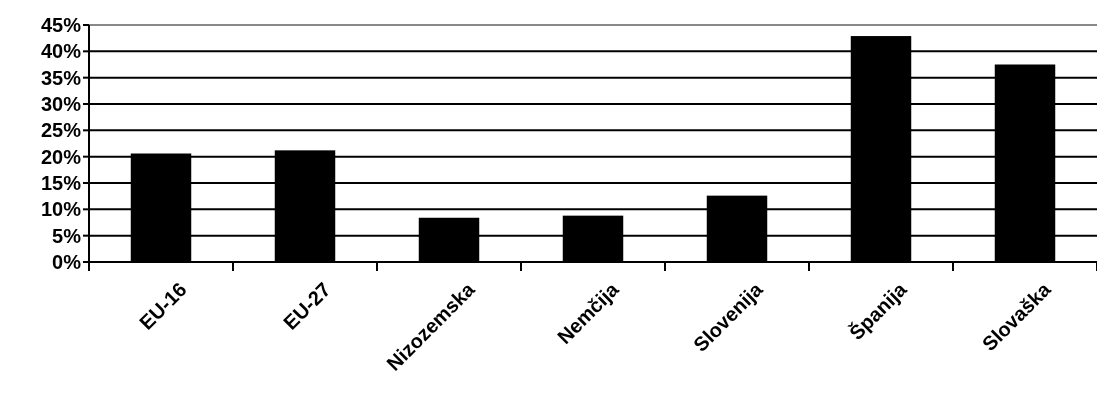  What do you see at coordinates (67, 235) in the screenshot?
I see `y-tick-label: 5%` at bounding box center [67, 235].